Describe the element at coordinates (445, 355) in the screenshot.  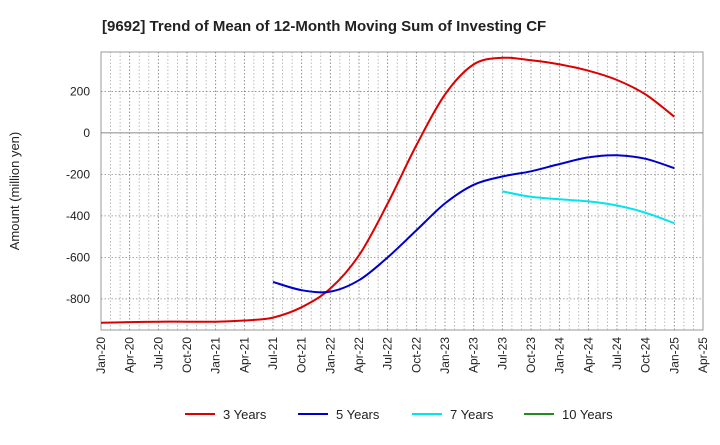
I see `x-tick-label: Jan-23` at that location.